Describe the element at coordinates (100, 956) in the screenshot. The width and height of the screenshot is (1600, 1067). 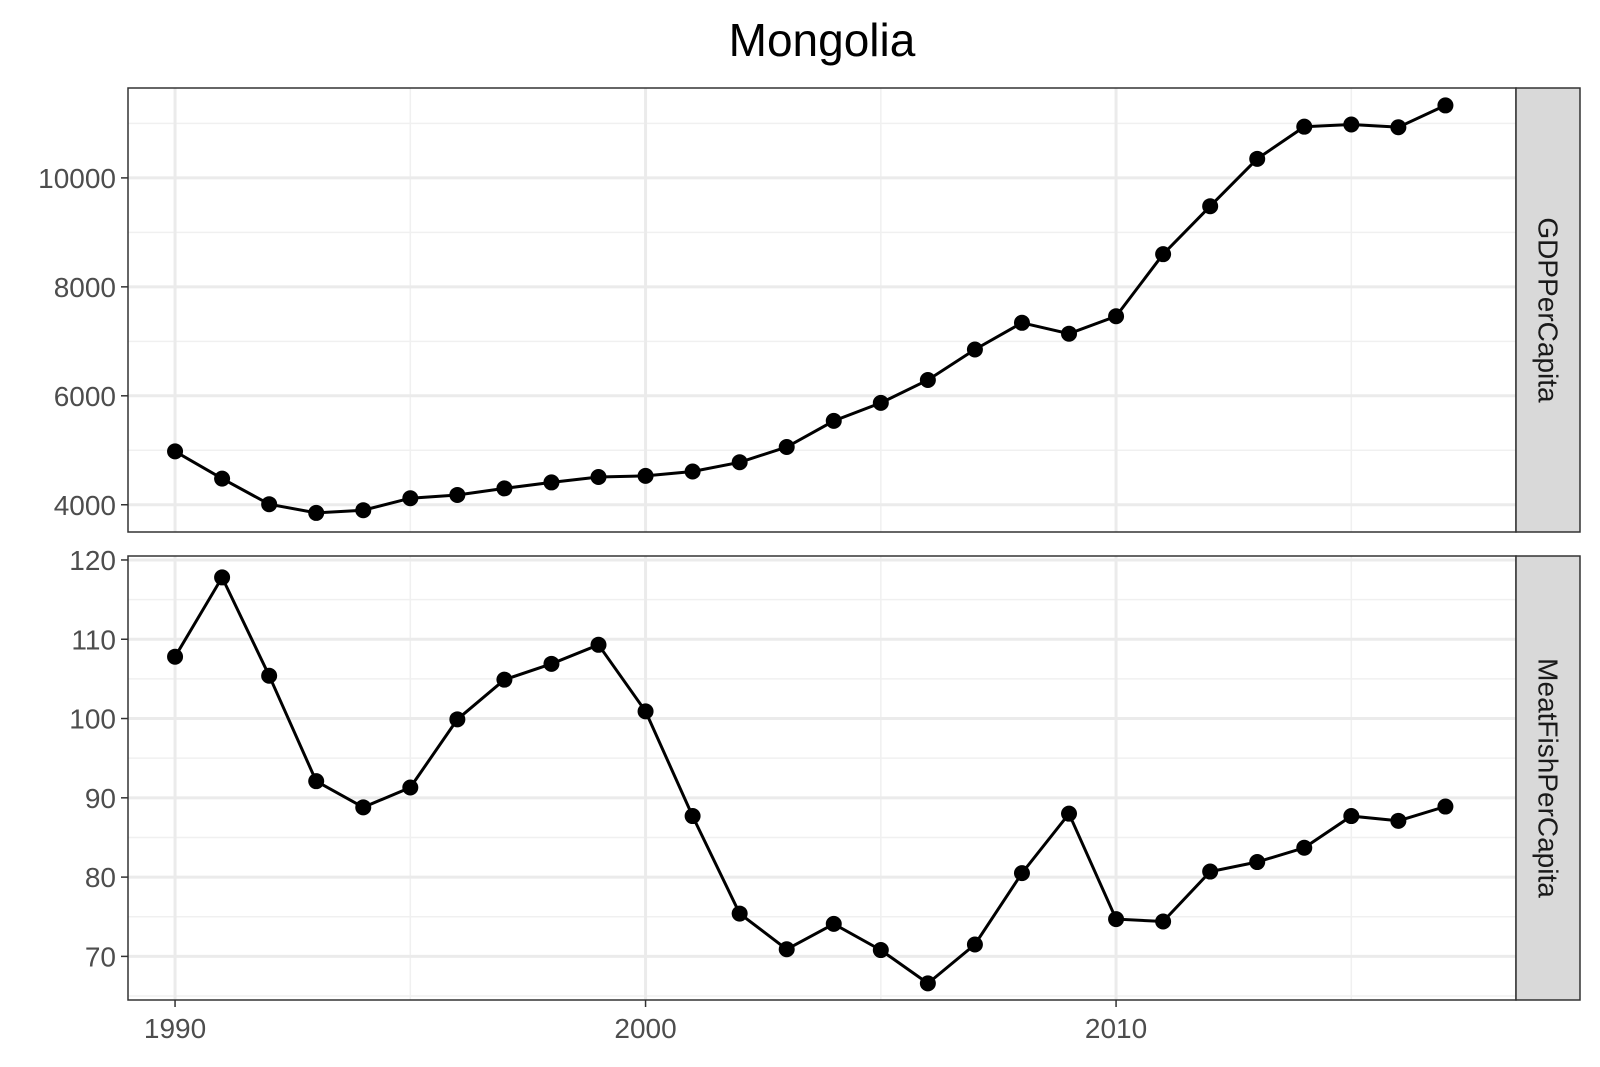
I see `y-tick-label: 70` at that location.